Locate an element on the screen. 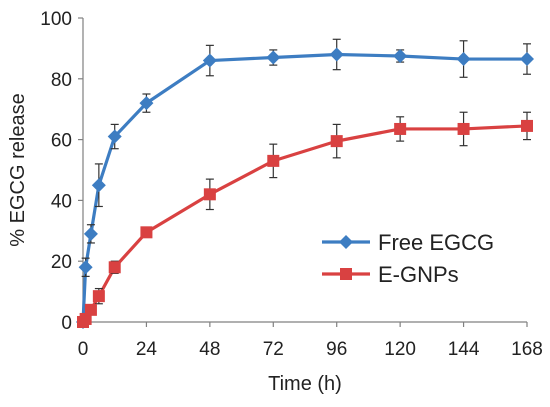  x-axis-title: Time (h) is located at coordinates (305, 384).